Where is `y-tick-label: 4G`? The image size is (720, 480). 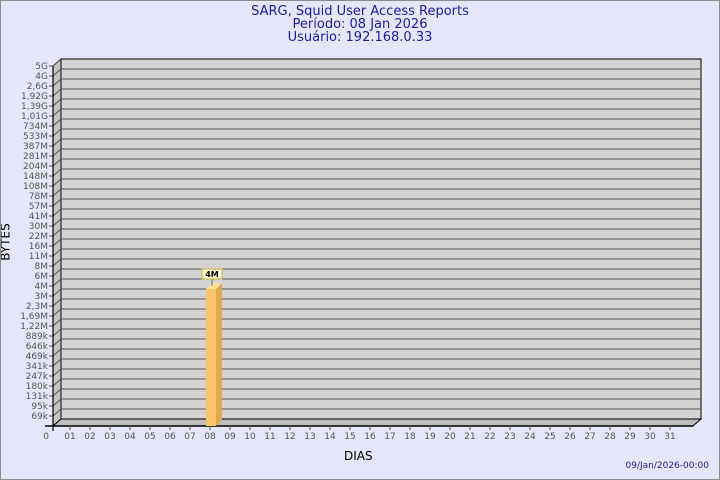 y-tick-label: 4G is located at coordinates (41, 77).